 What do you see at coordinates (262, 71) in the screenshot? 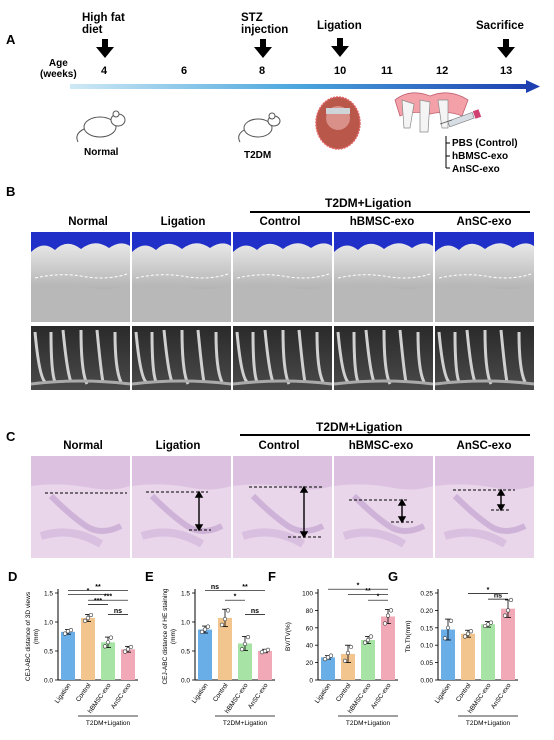
I see `week-8: 8` at bounding box center [262, 71].